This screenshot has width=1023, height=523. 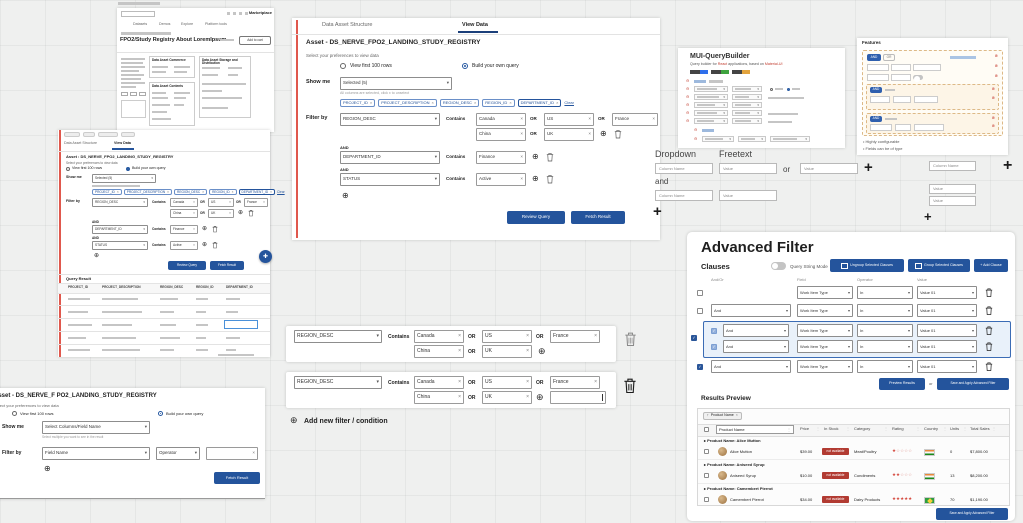 I want to click on number-value, so click(x=780, y=122).